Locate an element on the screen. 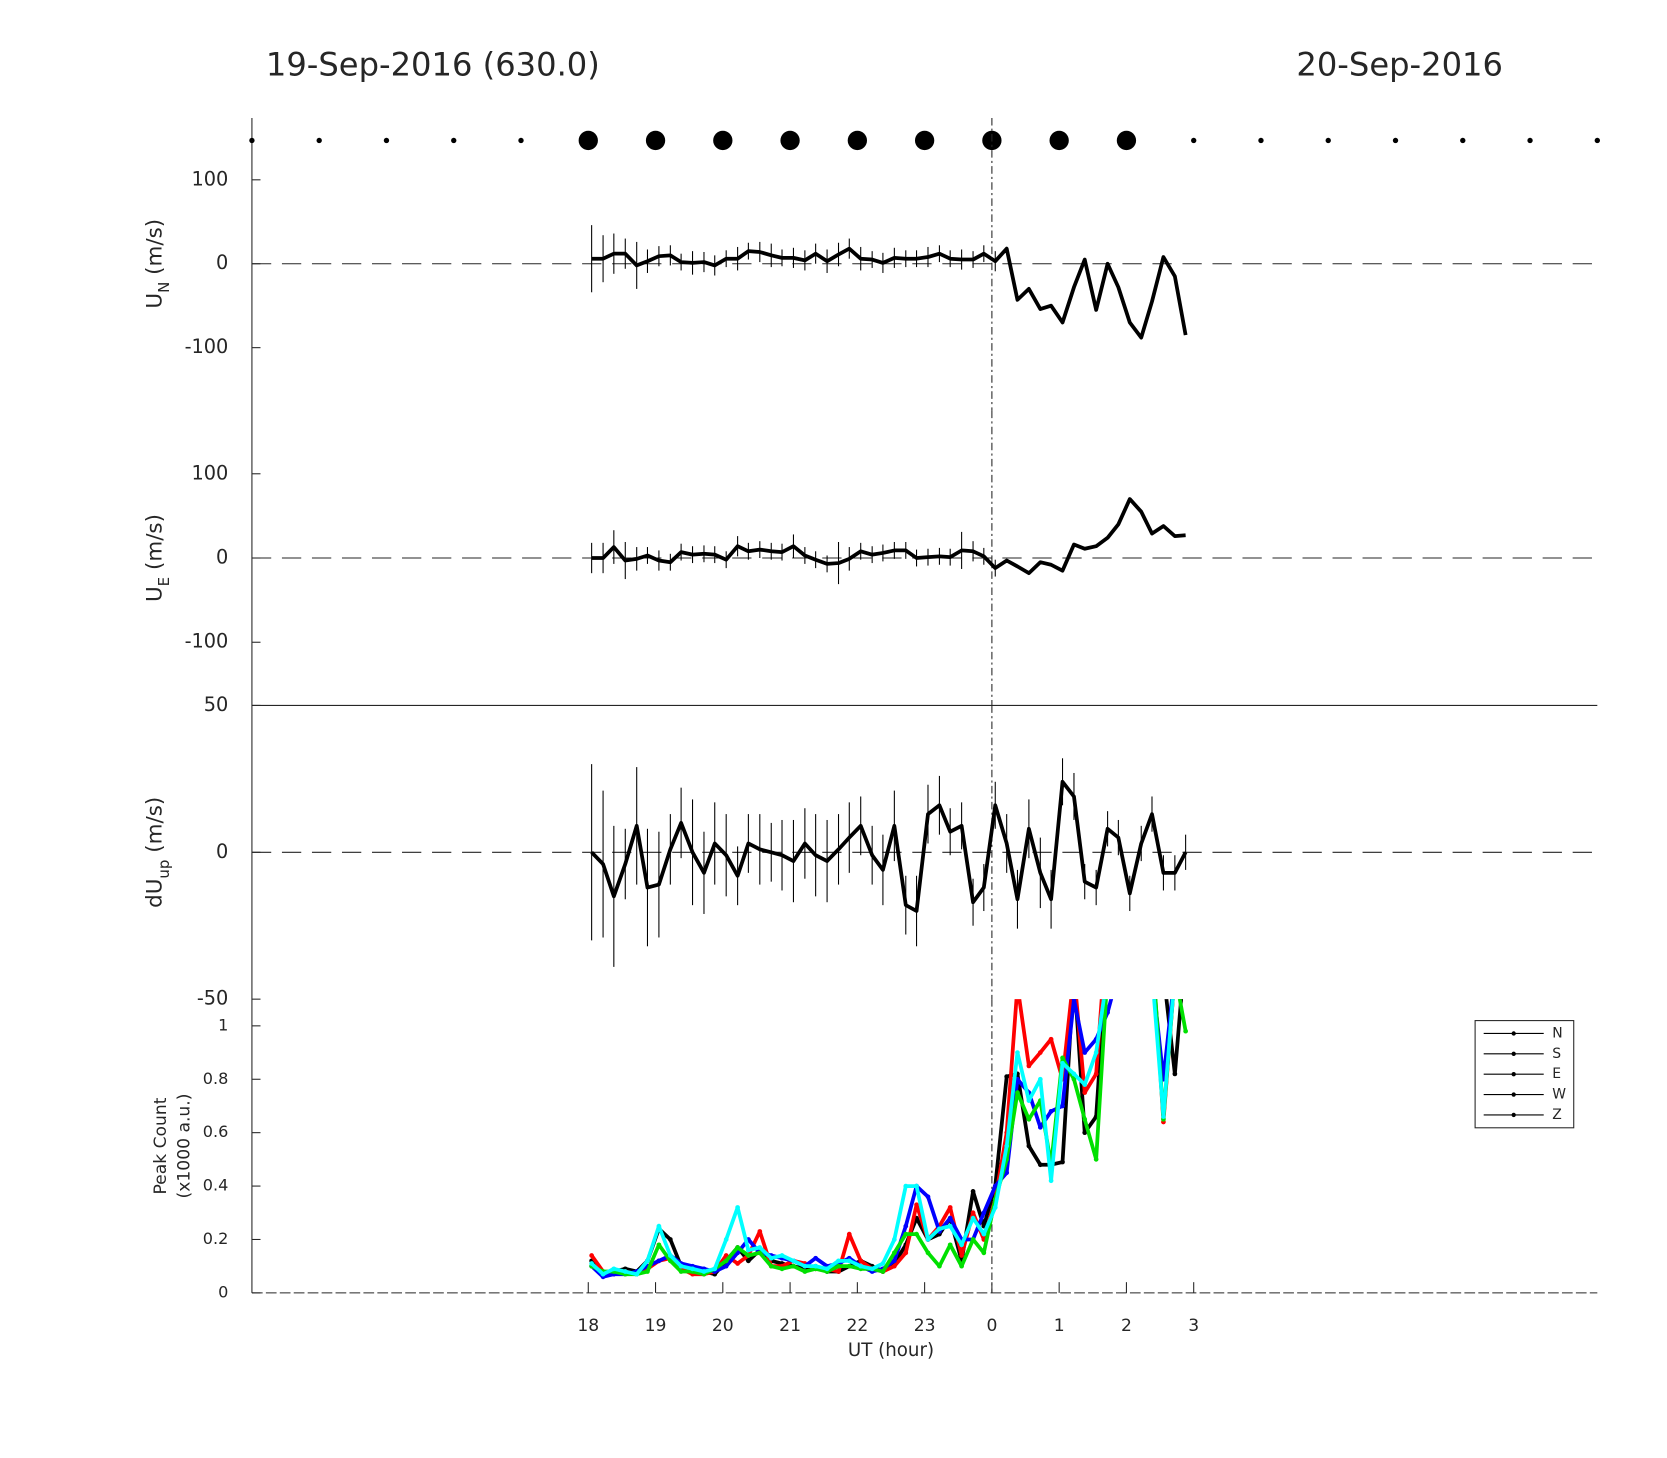  y-axis-label: UN (m/s) is located at coordinates (157, 264).